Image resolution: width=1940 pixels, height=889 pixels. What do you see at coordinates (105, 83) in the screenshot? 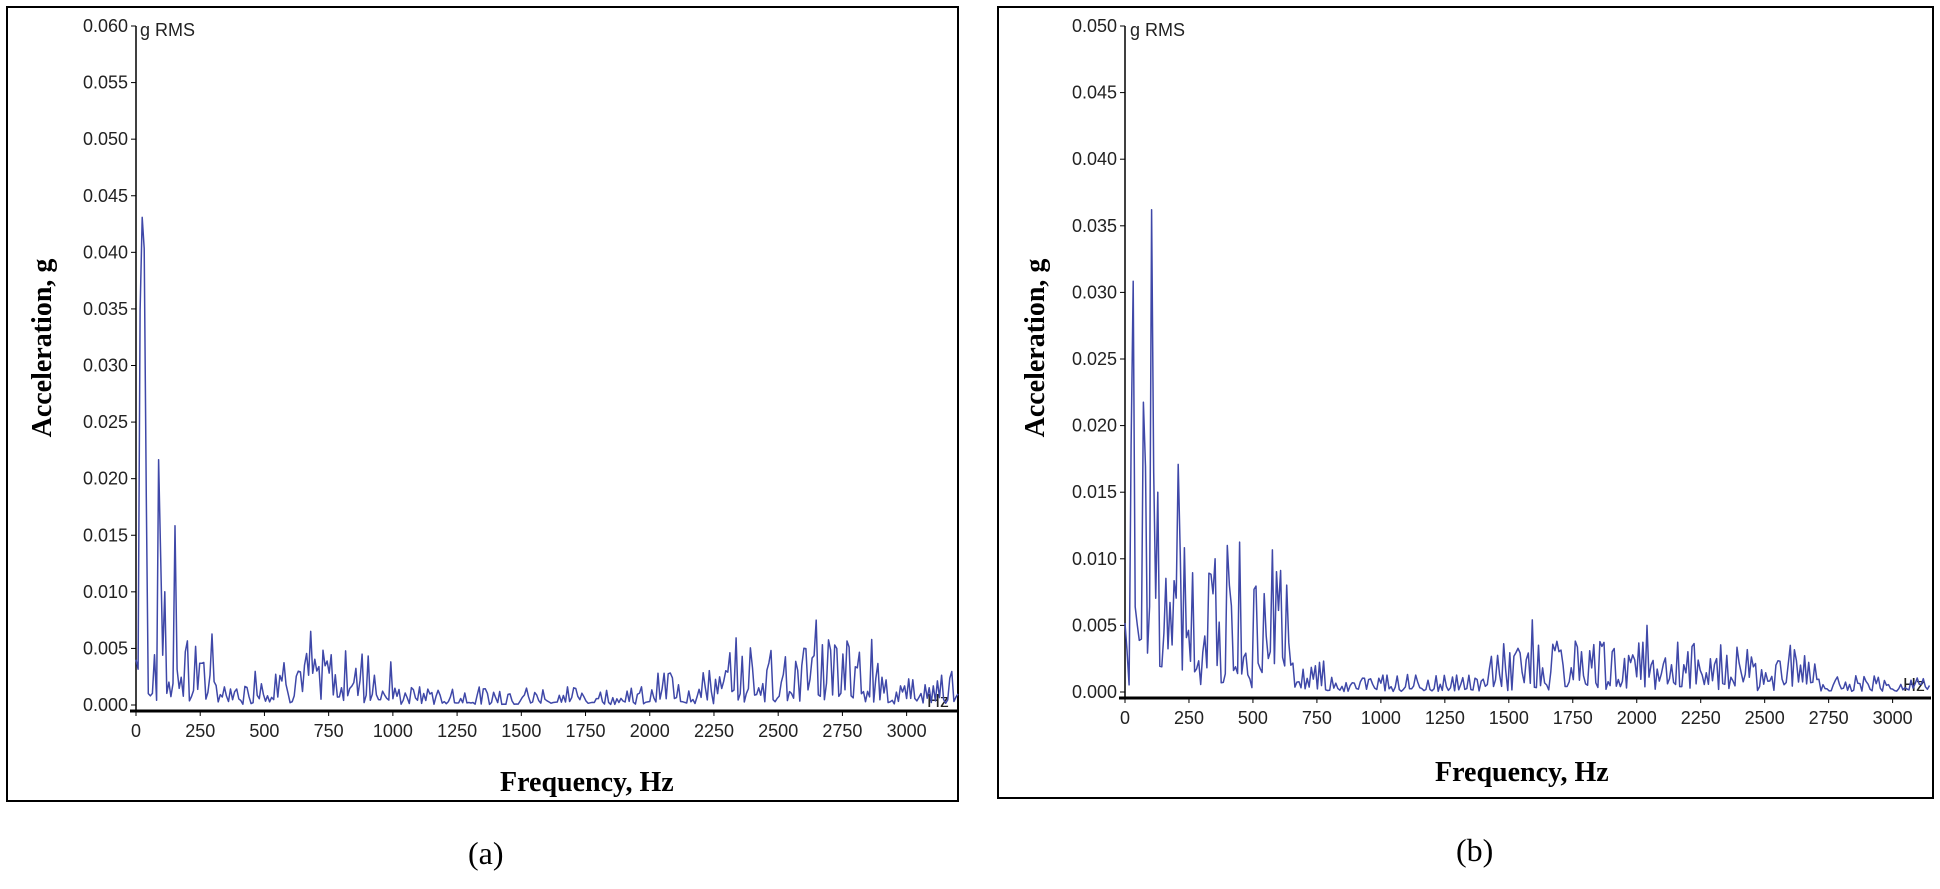
I see `y-tick-label: 0.055` at bounding box center [105, 83].